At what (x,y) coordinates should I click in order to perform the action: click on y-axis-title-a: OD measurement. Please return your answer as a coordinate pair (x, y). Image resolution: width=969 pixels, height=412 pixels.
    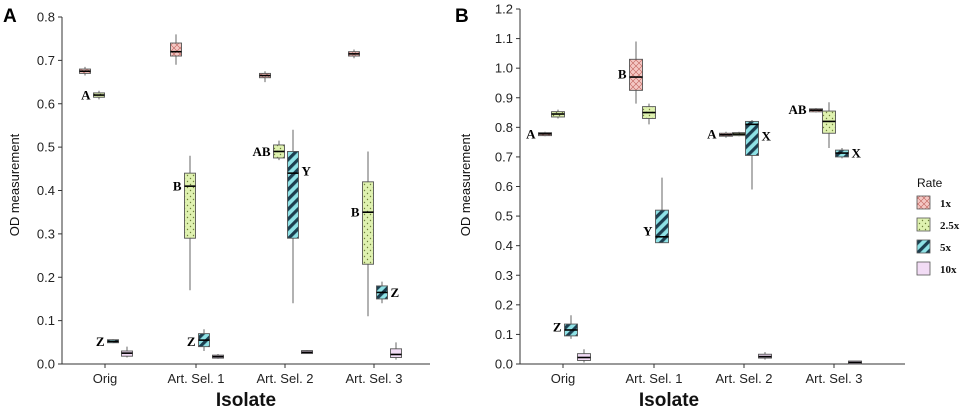
    Looking at the image, I should click on (14, 184).